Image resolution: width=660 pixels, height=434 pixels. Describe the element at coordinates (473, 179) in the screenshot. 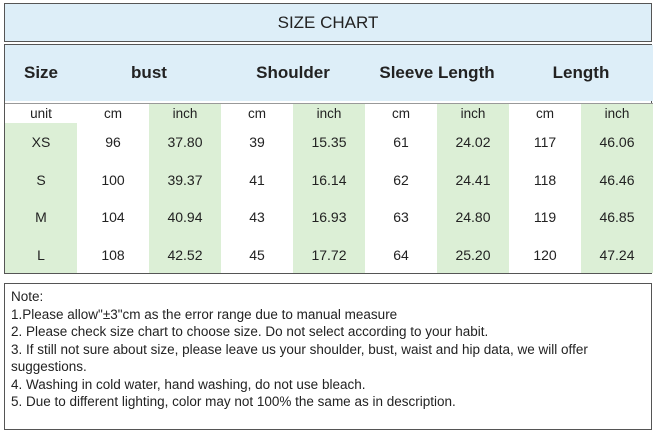

I see `size-value: 24.41` at that location.